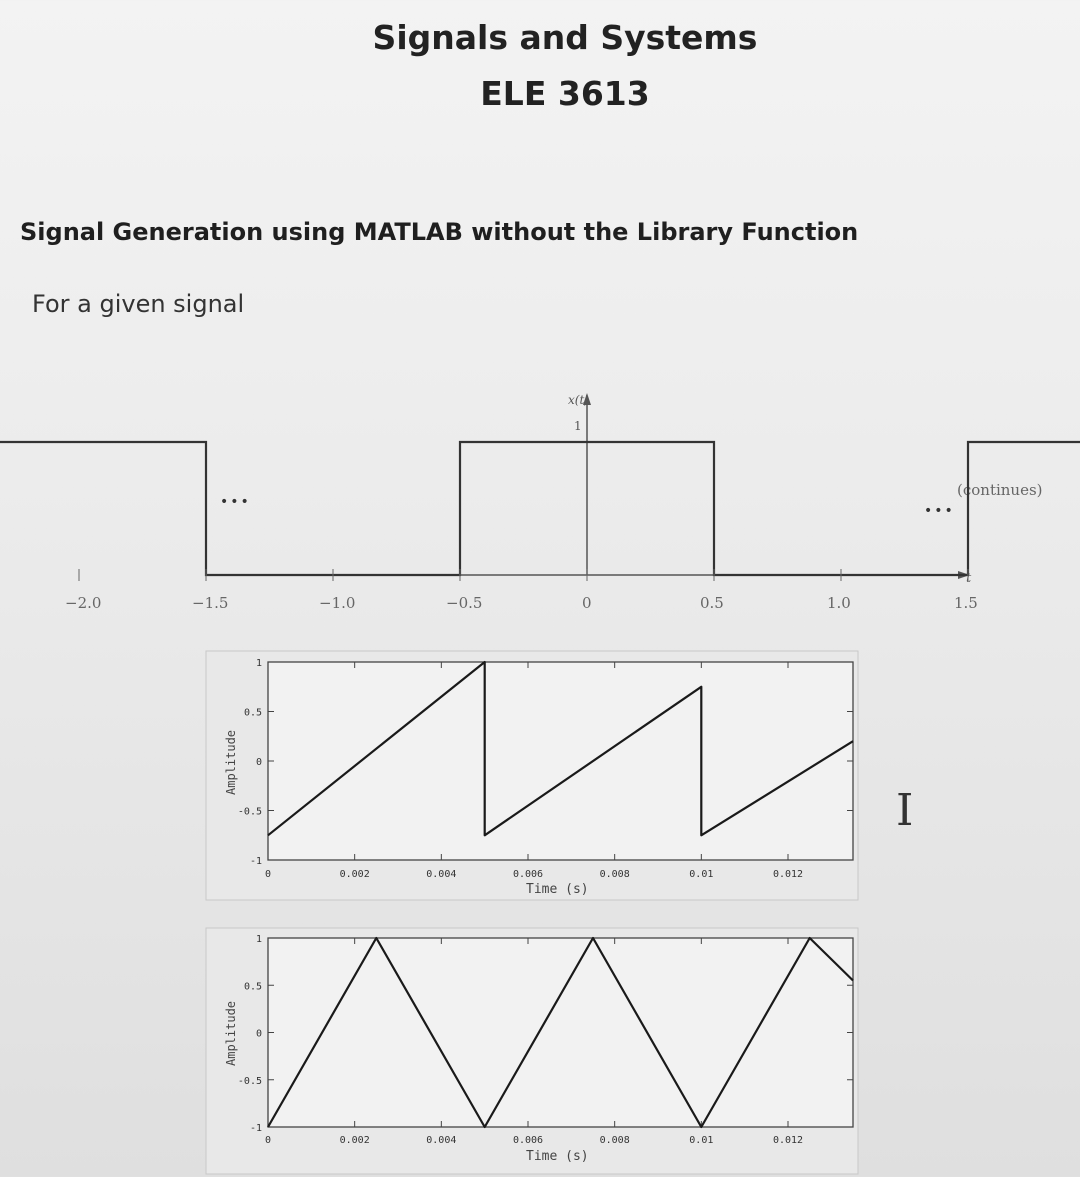 The image size is (1080, 1177). Describe the element at coordinates (464, 603) in the screenshot. I see `x-tick-label: −0.5` at that location.